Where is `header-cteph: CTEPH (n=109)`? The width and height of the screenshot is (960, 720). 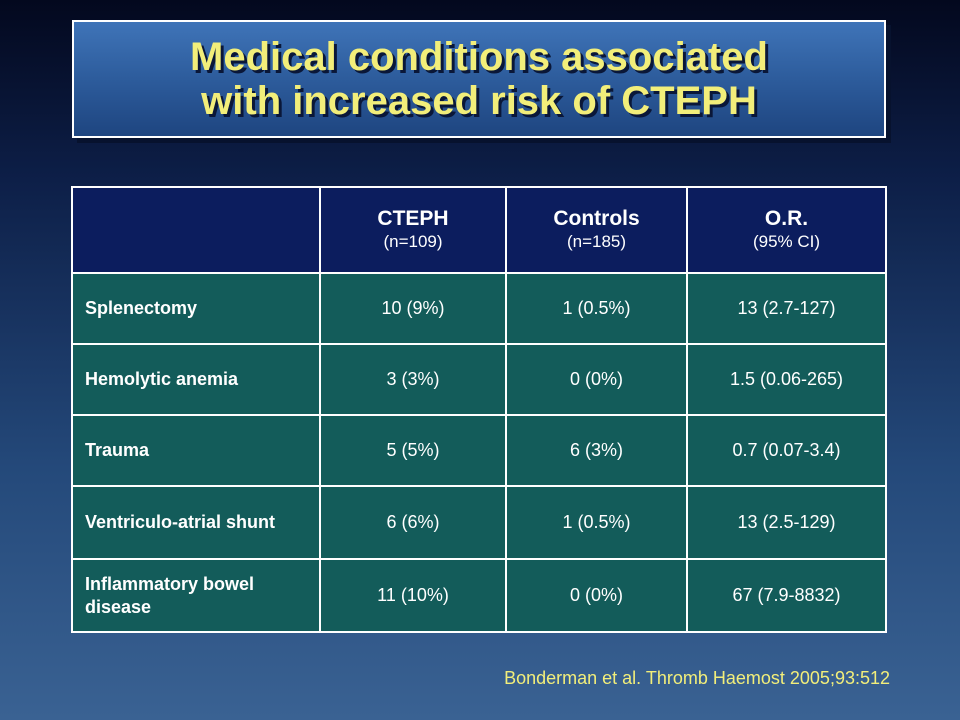 header-cteph: CTEPH (n=109) is located at coordinates (413, 230).